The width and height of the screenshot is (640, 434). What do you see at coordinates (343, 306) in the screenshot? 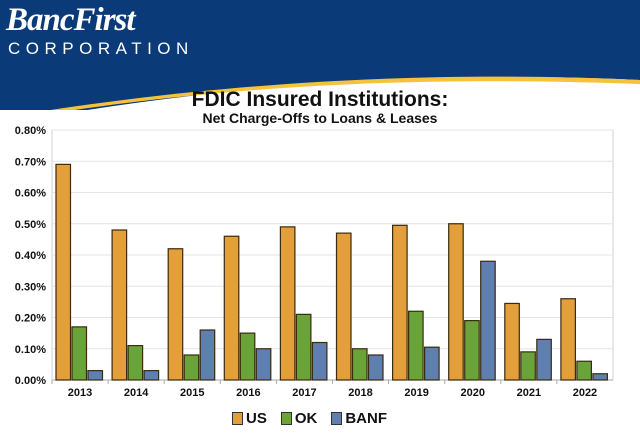
I see `bar-us-2018` at bounding box center [343, 306].